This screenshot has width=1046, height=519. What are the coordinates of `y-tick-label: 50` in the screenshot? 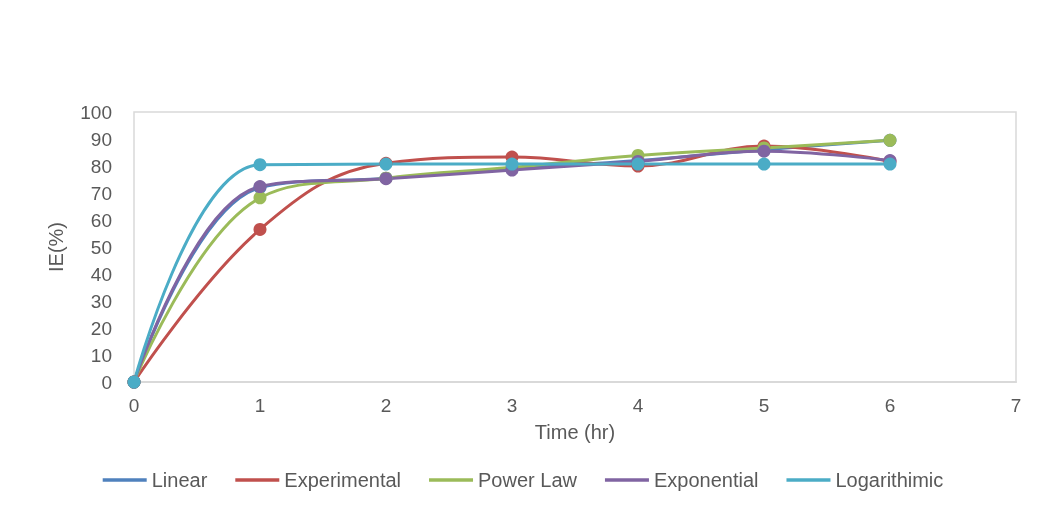 It's located at (101, 247).